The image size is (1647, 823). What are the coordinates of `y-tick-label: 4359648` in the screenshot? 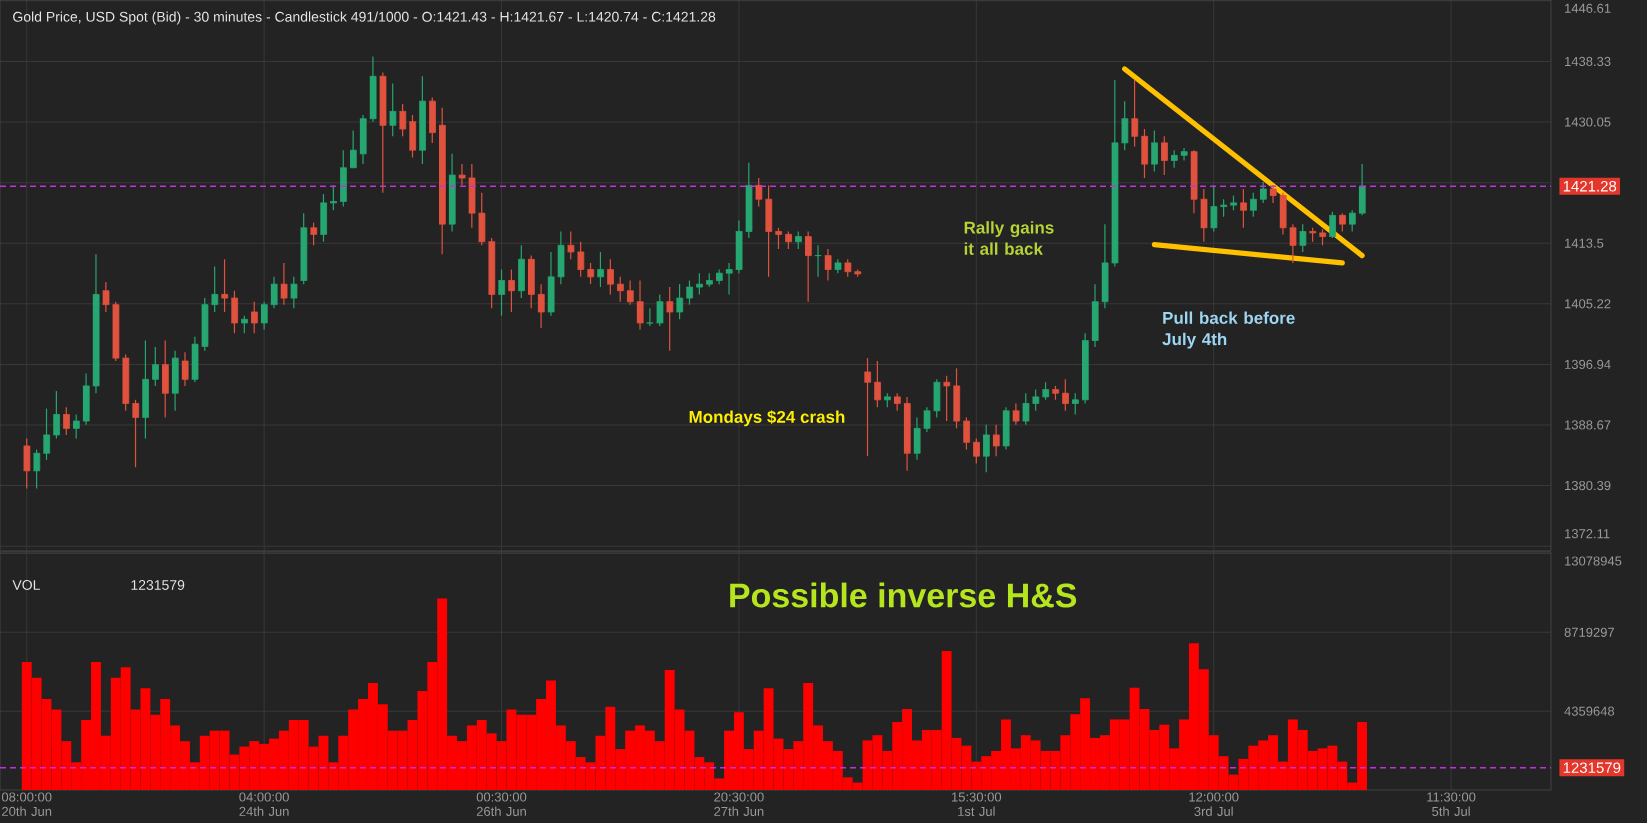 It's located at (1589, 711).